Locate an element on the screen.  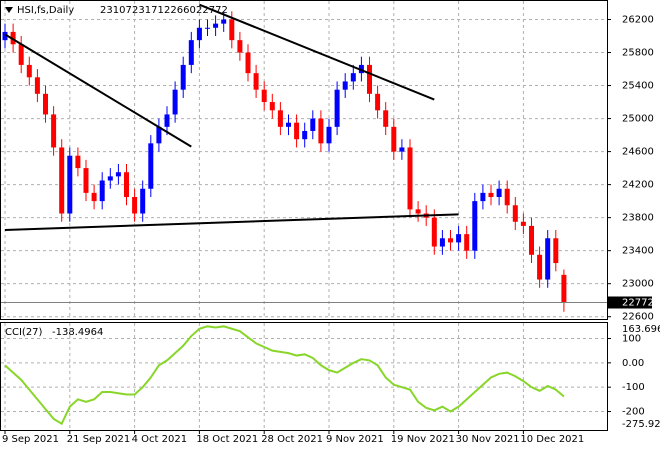
y-tick-label: 24200 is located at coordinates (638, 185).